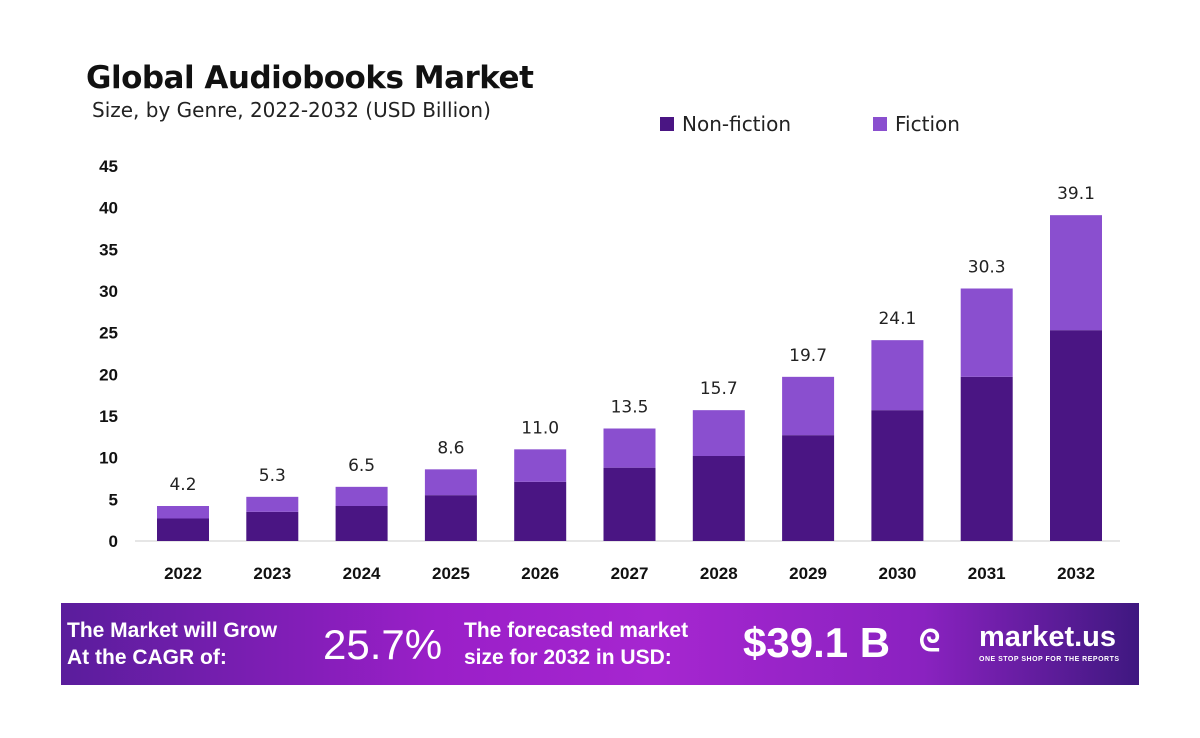 This screenshot has width=1200, height=738. What do you see at coordinates (1076, 194) in the screenshot?
I see `total-label: 39.1` at bounding box center [1076, 194].